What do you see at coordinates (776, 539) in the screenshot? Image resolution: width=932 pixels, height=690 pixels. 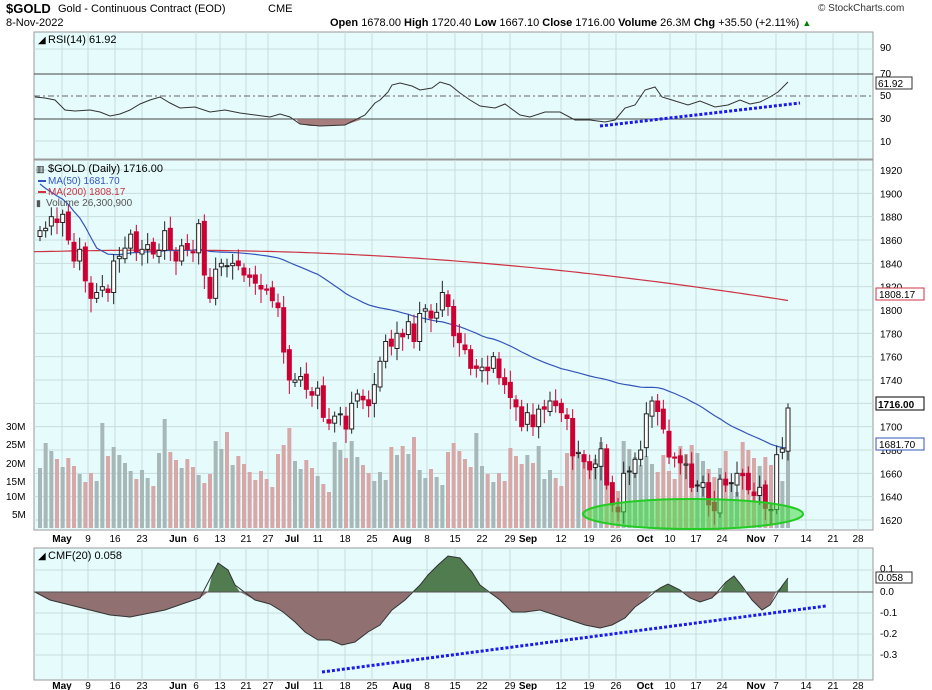 I see `x-tick-label: 7` at bounding box center [776, 539].